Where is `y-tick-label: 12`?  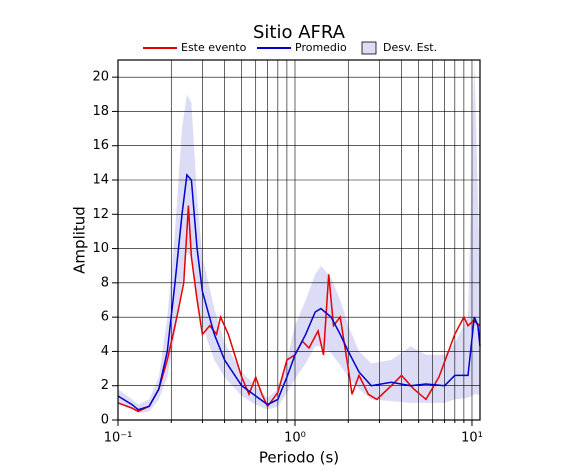
y-tick-label: 12 is located at coordinates (100, 214).